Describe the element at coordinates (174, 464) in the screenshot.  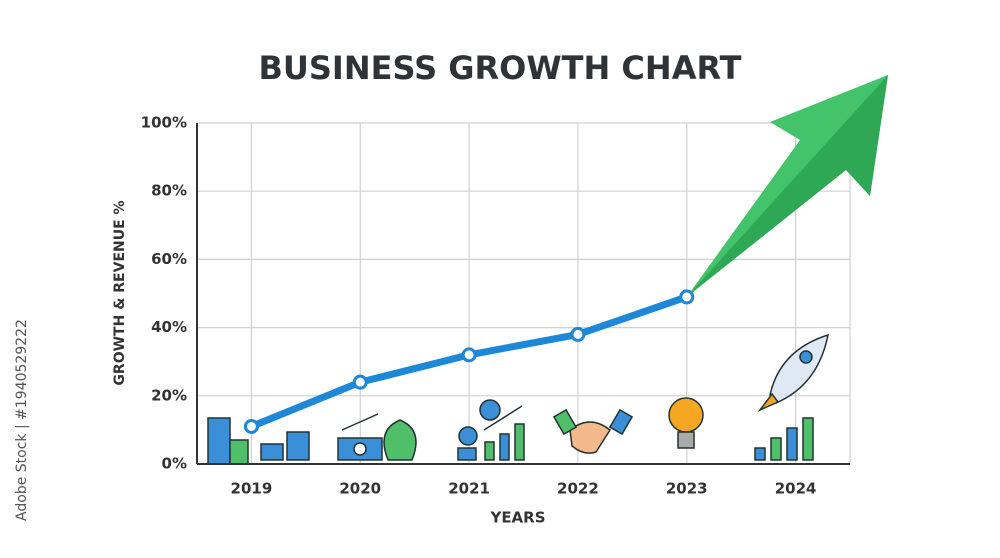
I see `y-tick-label: 0%` at that location.